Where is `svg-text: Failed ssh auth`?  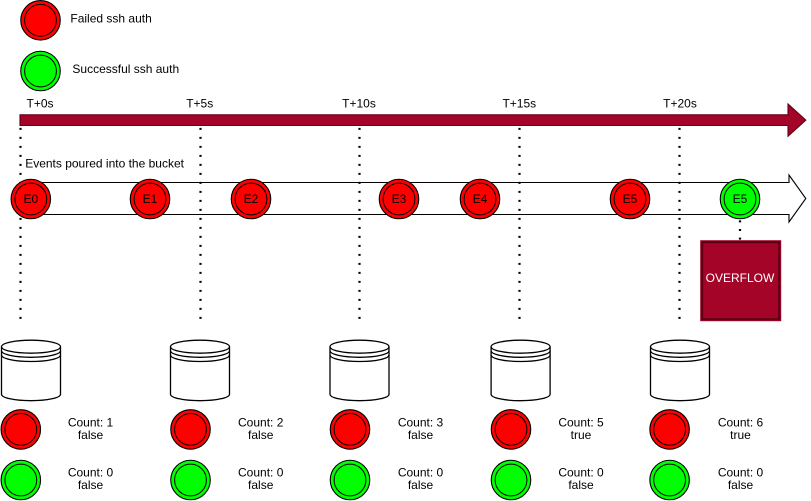
svg-text: Failed ssh auth is located at coordinates (110, 19).